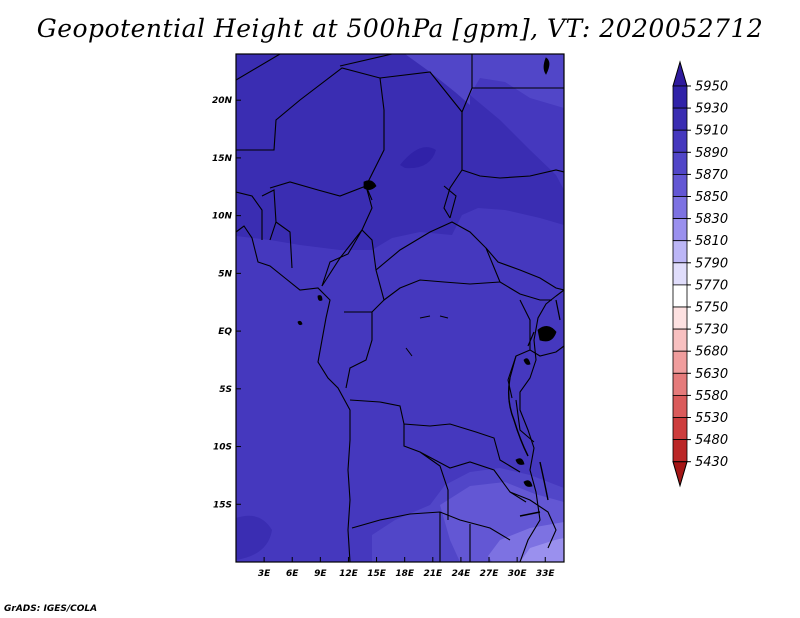 The image size is (800, 618). What do you see at coordinates (520, 461) in the screenshot?
I see `lake-mweru` at bounding box center [520, 461].